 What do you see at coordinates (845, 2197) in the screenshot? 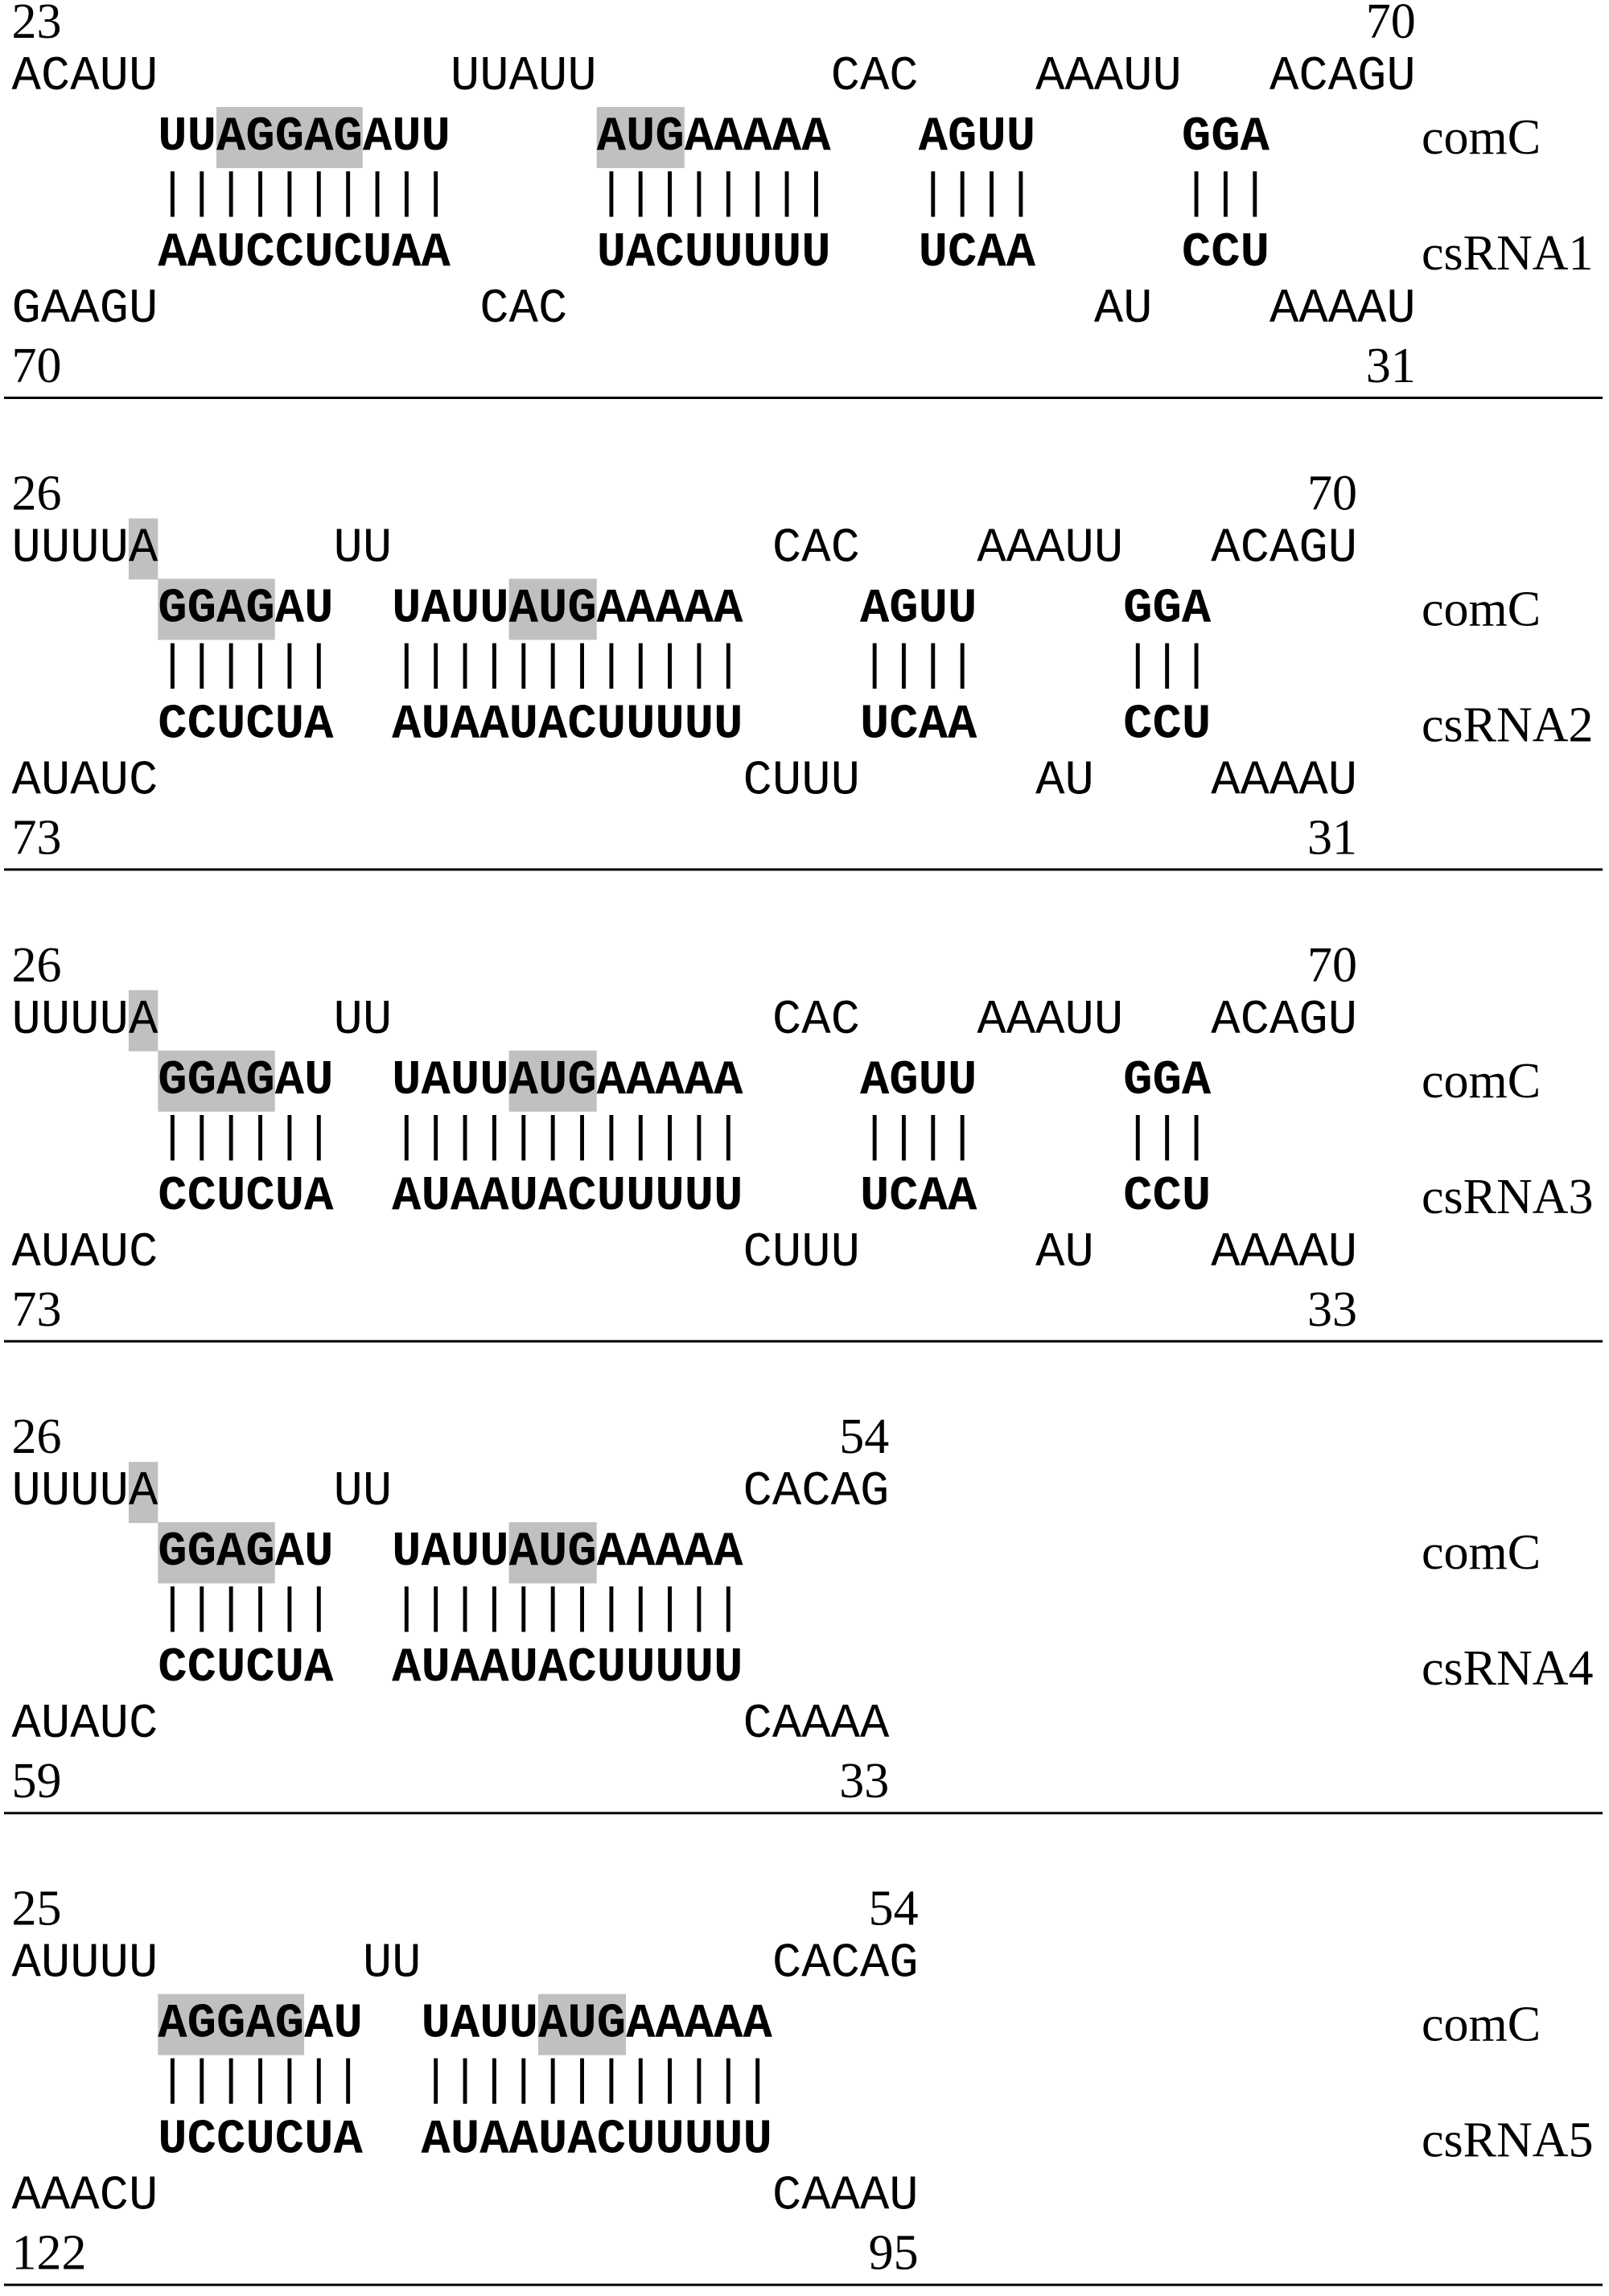
I see `bottom-loop: CAAAU` at bounding box center [845, 2197].